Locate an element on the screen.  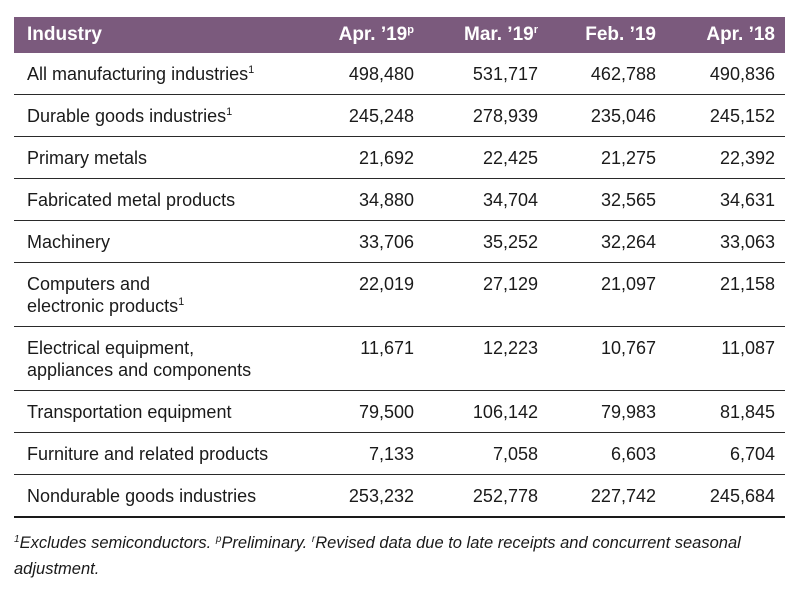
value-cell: 245,152 is located at coordinates (725, 115).